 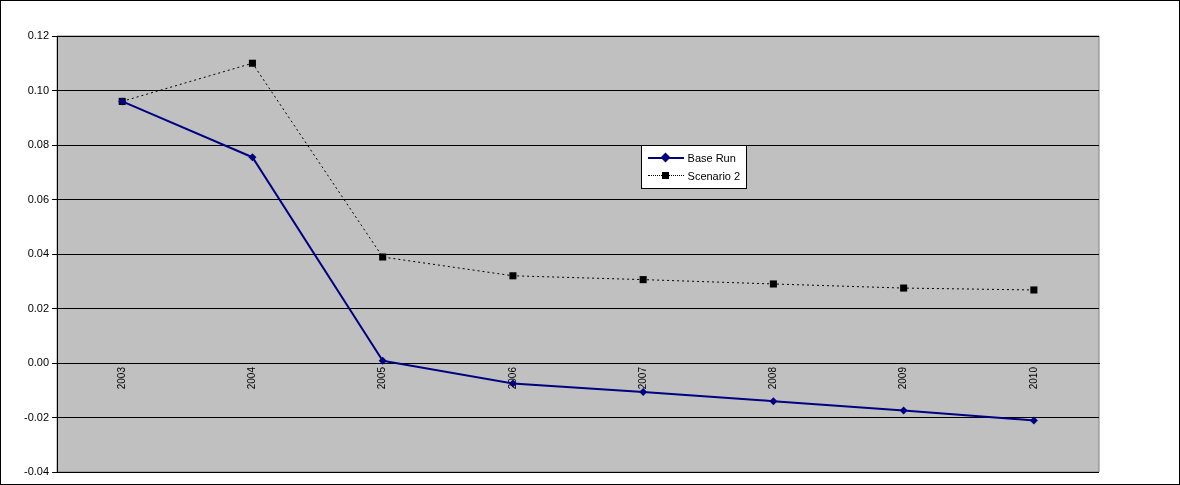 I want to click on y-tick-label: 0.12, so click(x=38, y=35).